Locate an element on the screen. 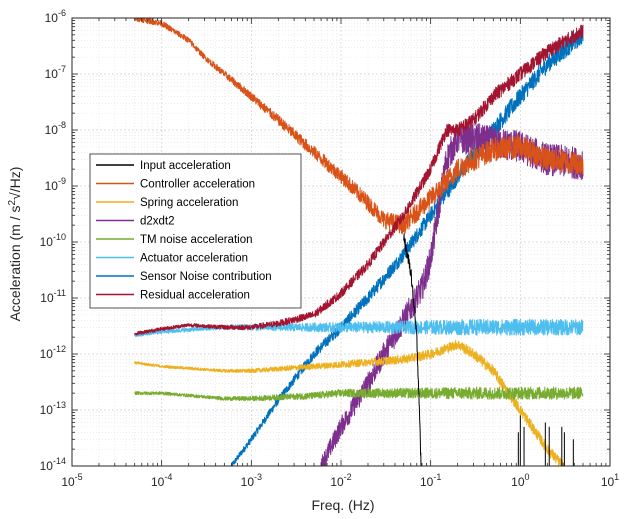 This screenshot has height=519, width=629. y-tick-label: 10⁻¹⁰ is located at coordinates (53, 240).